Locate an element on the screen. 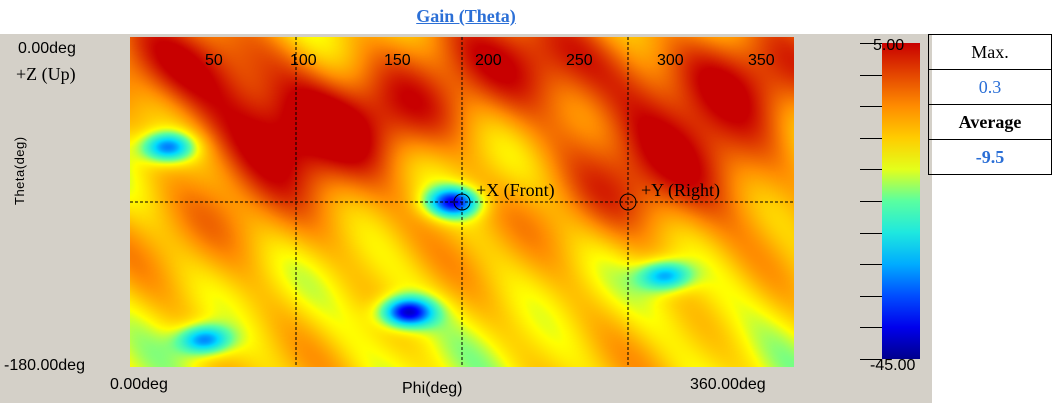 The width and height of the screenshot is (1055, 403). average-label: Average is located at coordinates (990, 122).